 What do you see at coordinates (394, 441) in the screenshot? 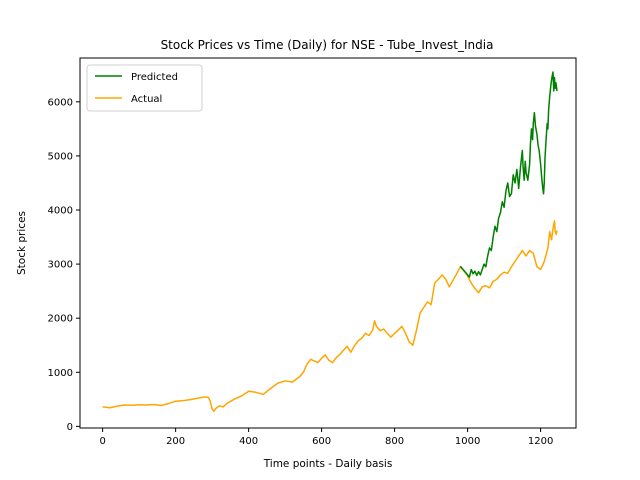
I see `x-tick-label: 800` at bounding box center [394, 441].